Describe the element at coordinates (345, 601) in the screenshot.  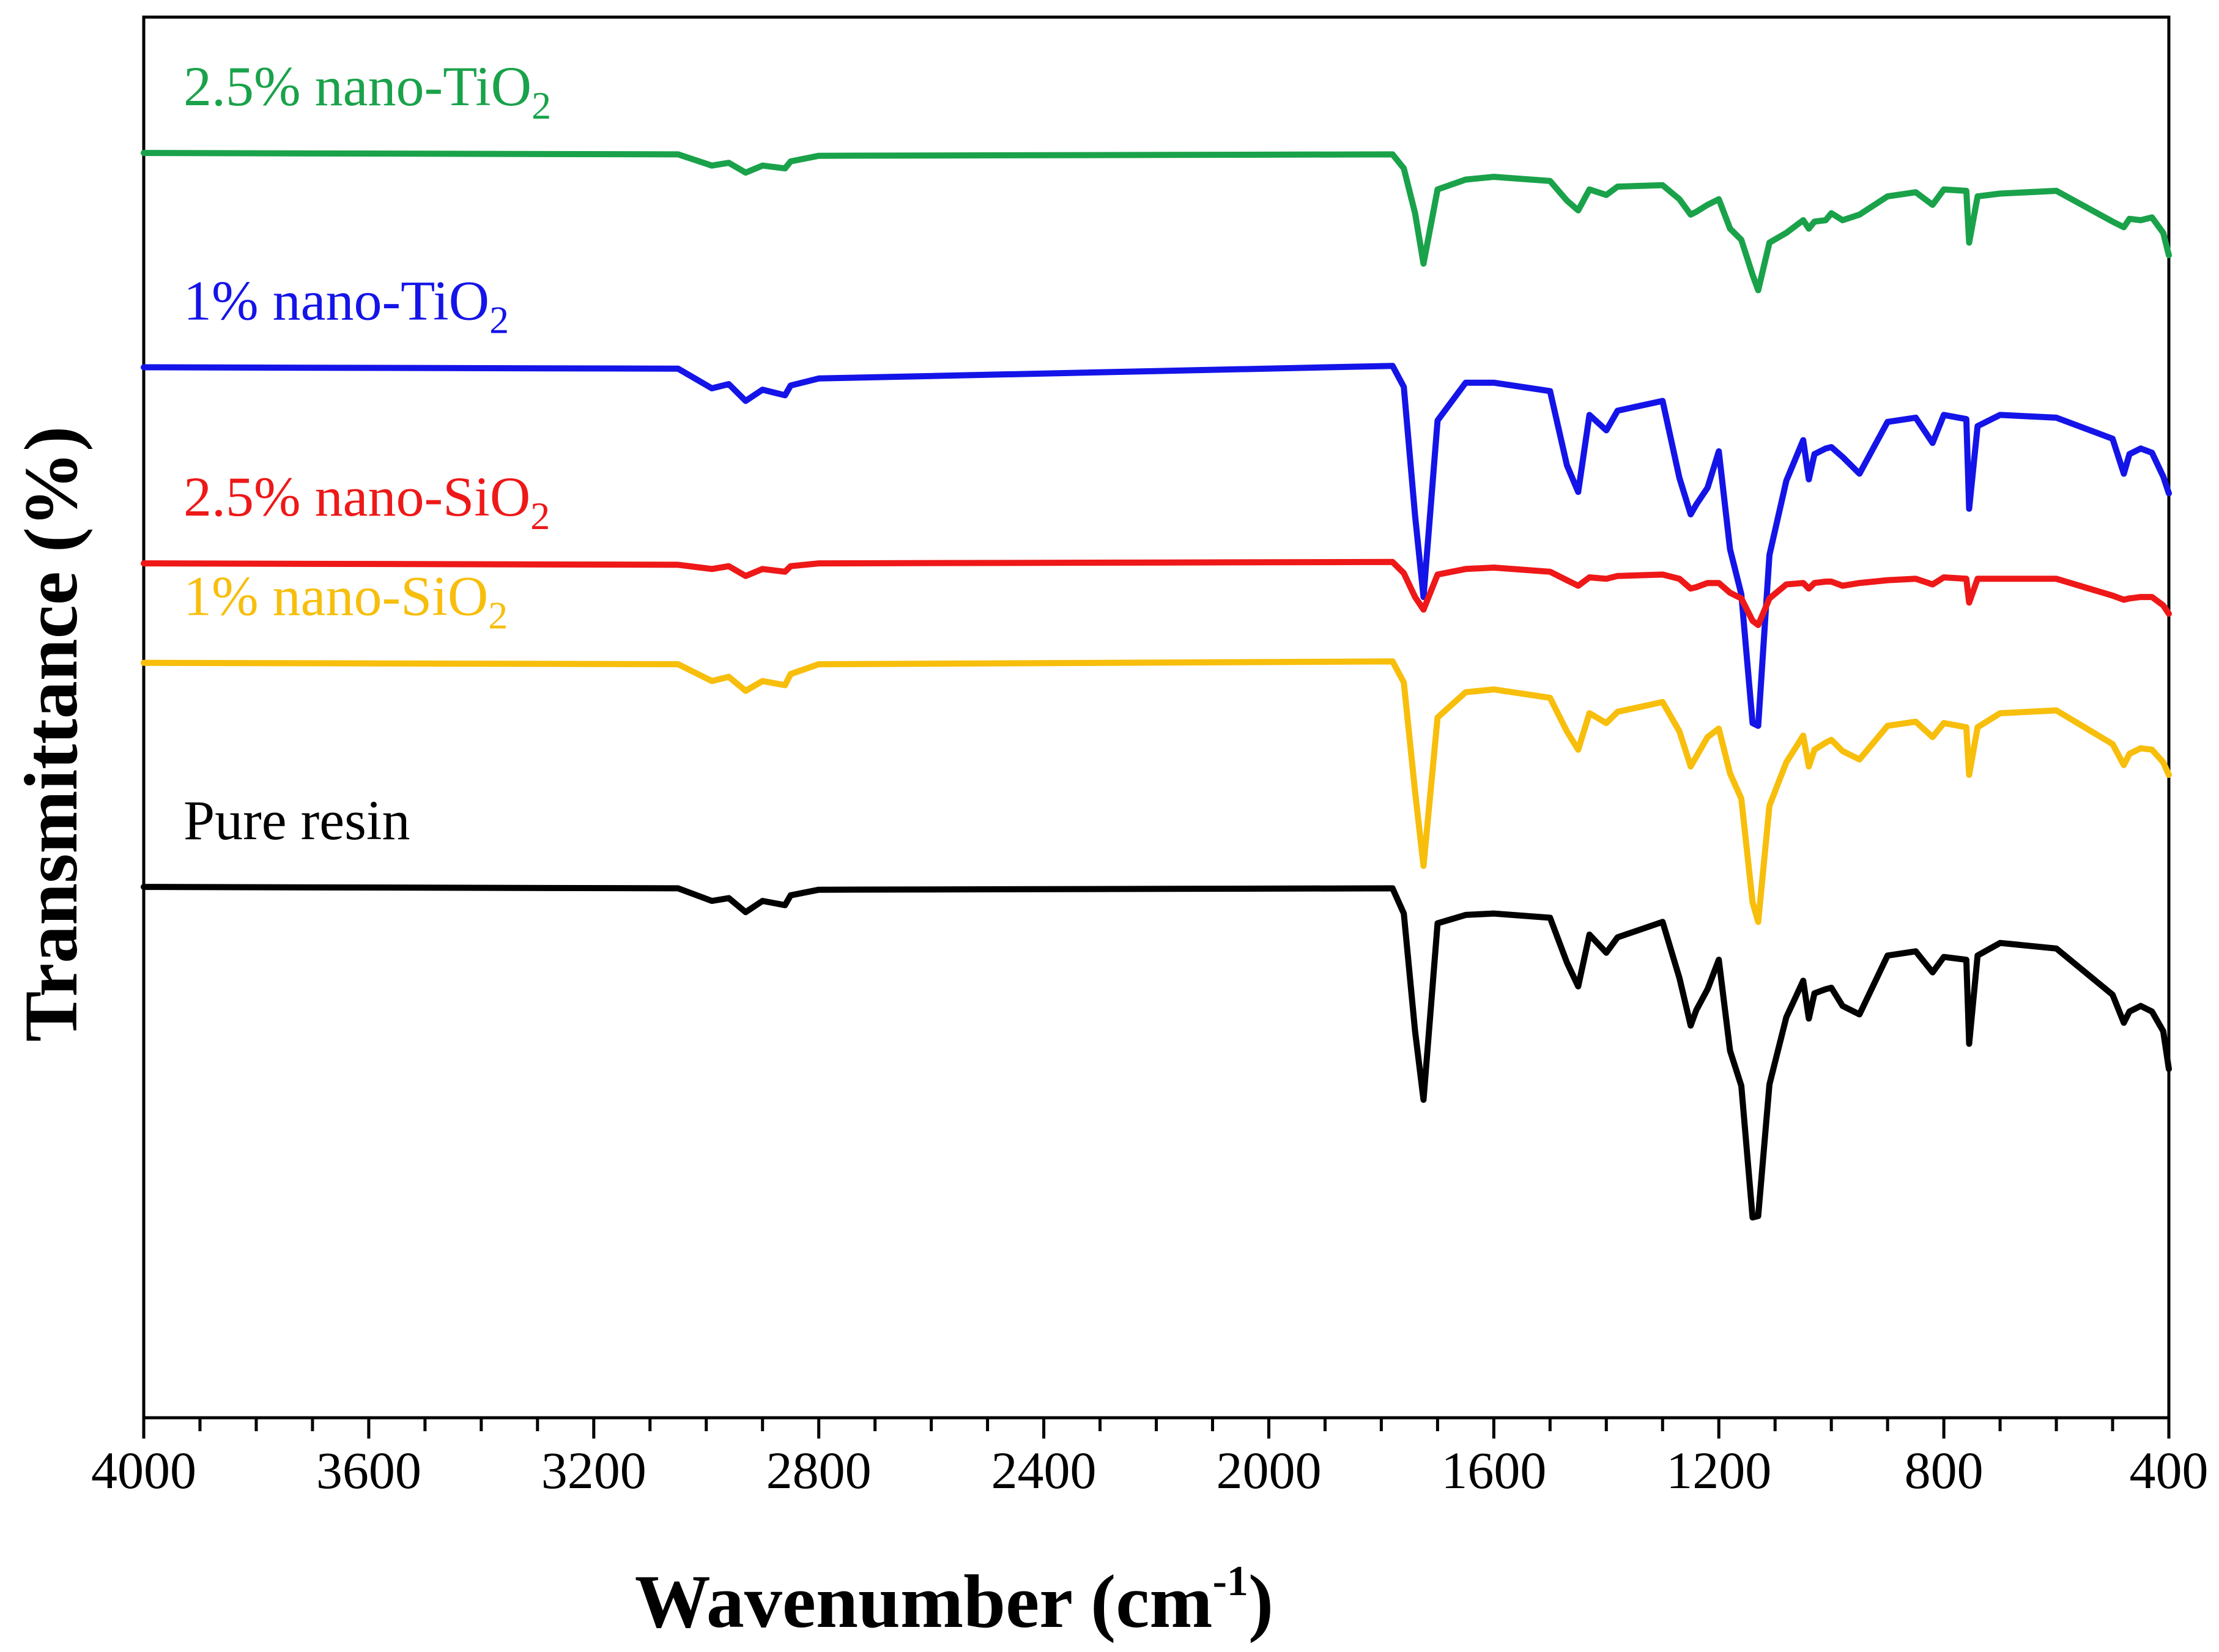
I see `series-label: 1% nano-SiO2` at that location.